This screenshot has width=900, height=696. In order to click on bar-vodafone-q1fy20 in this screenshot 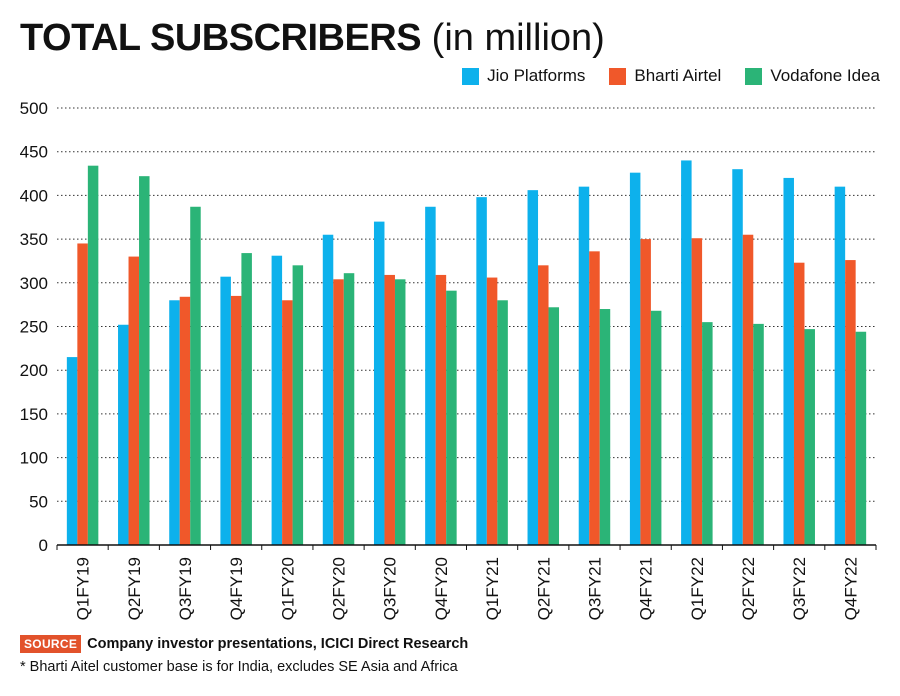, I will do `click(298, 405)`.